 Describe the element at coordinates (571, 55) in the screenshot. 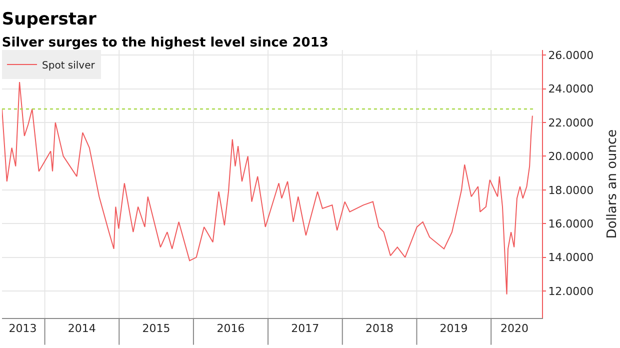

I see `y-tick-label: 26.0000` at that location.